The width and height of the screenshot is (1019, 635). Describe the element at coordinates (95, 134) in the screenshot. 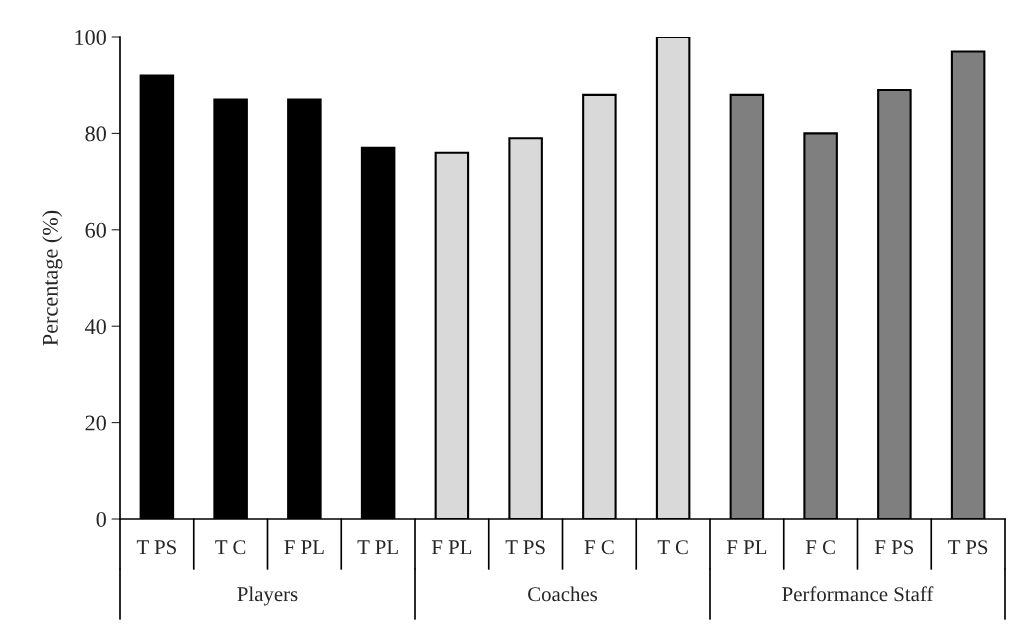

I see `y-tick-label: 80` at that location.